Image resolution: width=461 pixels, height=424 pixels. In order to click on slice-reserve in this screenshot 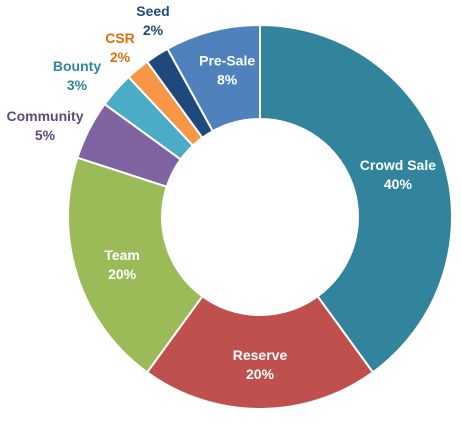, I will do `click(260, 352)`.